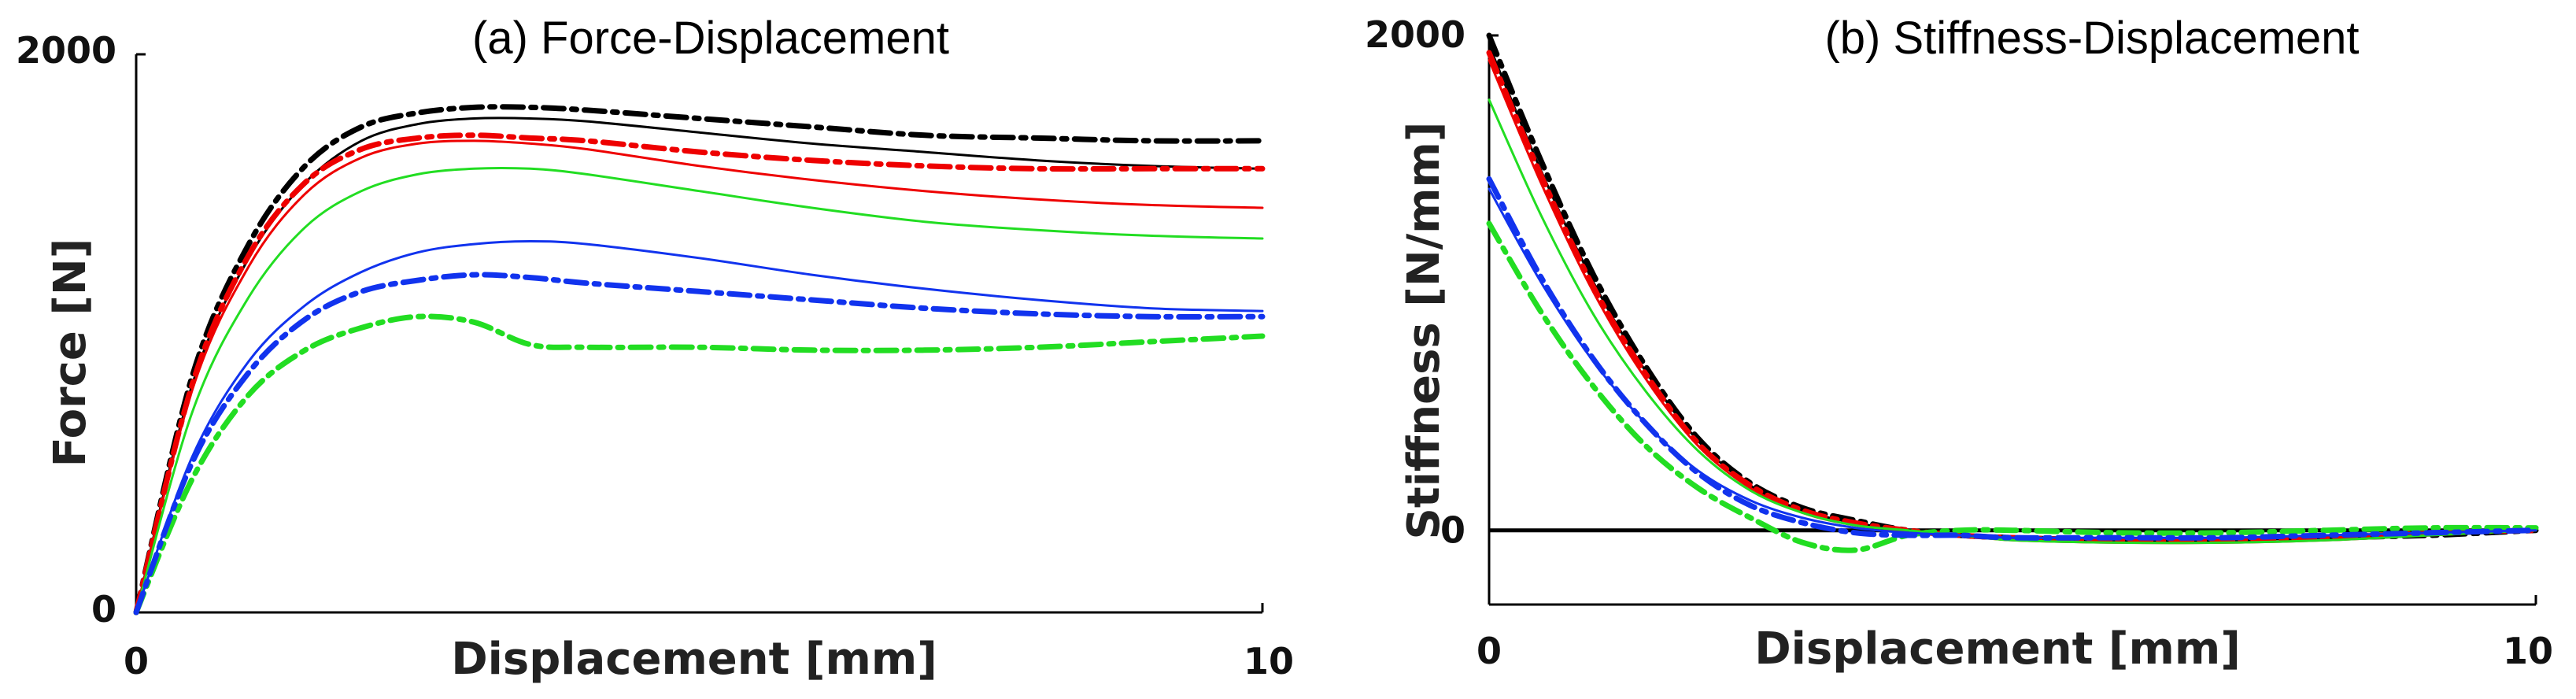  Describe the element at coordinates (2091, 38) in the screenshot. I see `chart-b-title: (b) Stiffness-Displacement` at that location.